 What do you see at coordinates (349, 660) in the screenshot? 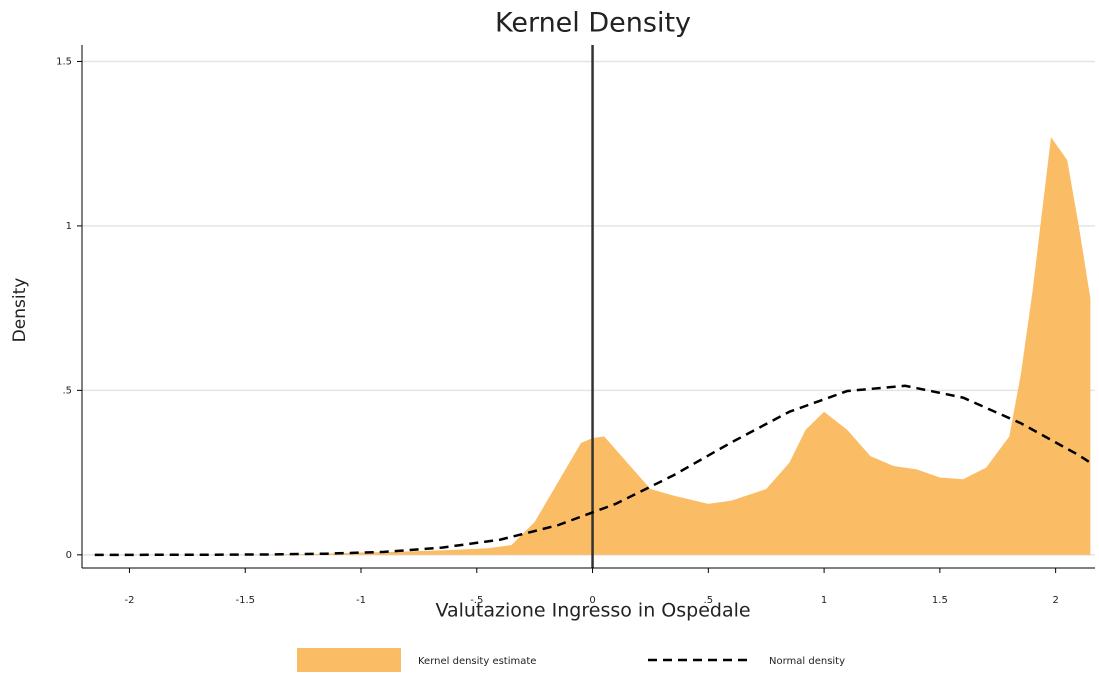
I see `legend-swatch` at bounding box center [349, 660].